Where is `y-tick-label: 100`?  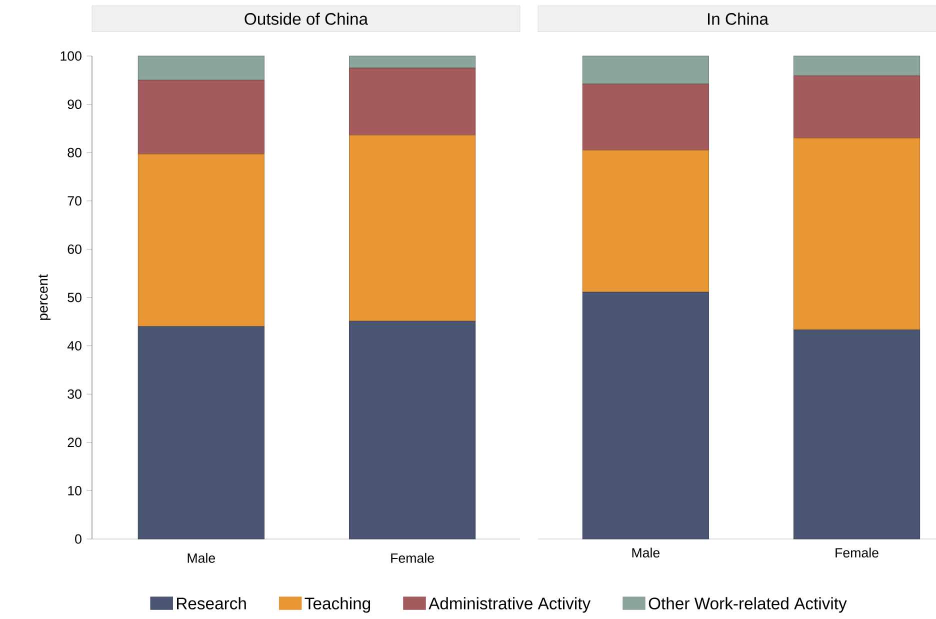 y-tick-label: 100 is located at coordinates (71, 56).